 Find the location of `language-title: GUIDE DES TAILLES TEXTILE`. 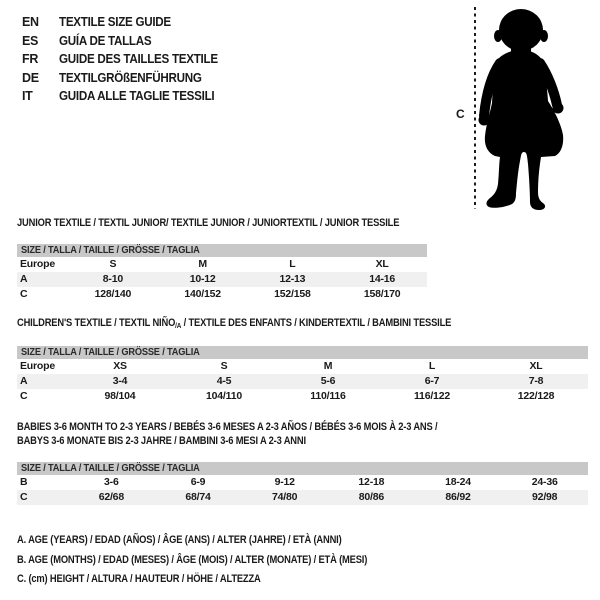

language-title: GUIDE DES TAILLES TEXTILE is located at coordinates (138, 59).